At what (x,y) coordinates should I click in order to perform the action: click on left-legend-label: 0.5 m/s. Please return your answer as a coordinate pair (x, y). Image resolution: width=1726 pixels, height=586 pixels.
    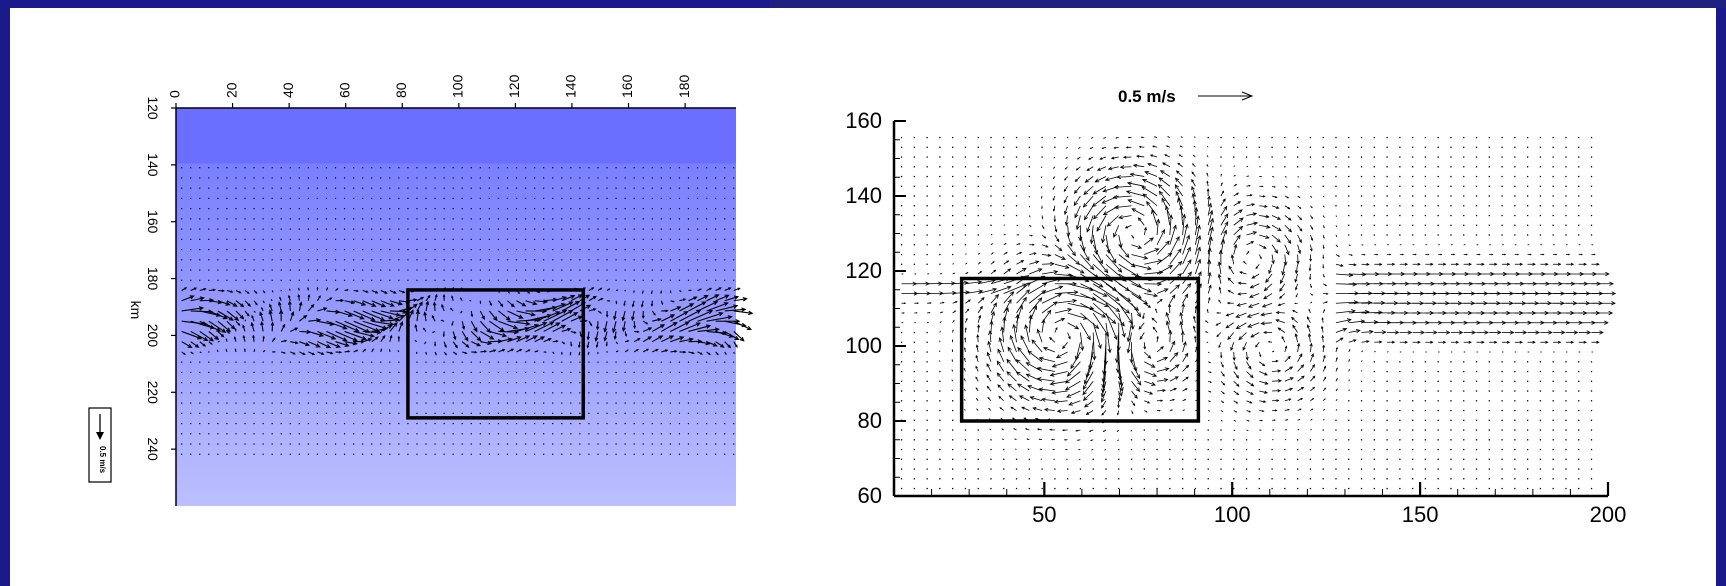
    Looking at the image, I should click on (102, 460).